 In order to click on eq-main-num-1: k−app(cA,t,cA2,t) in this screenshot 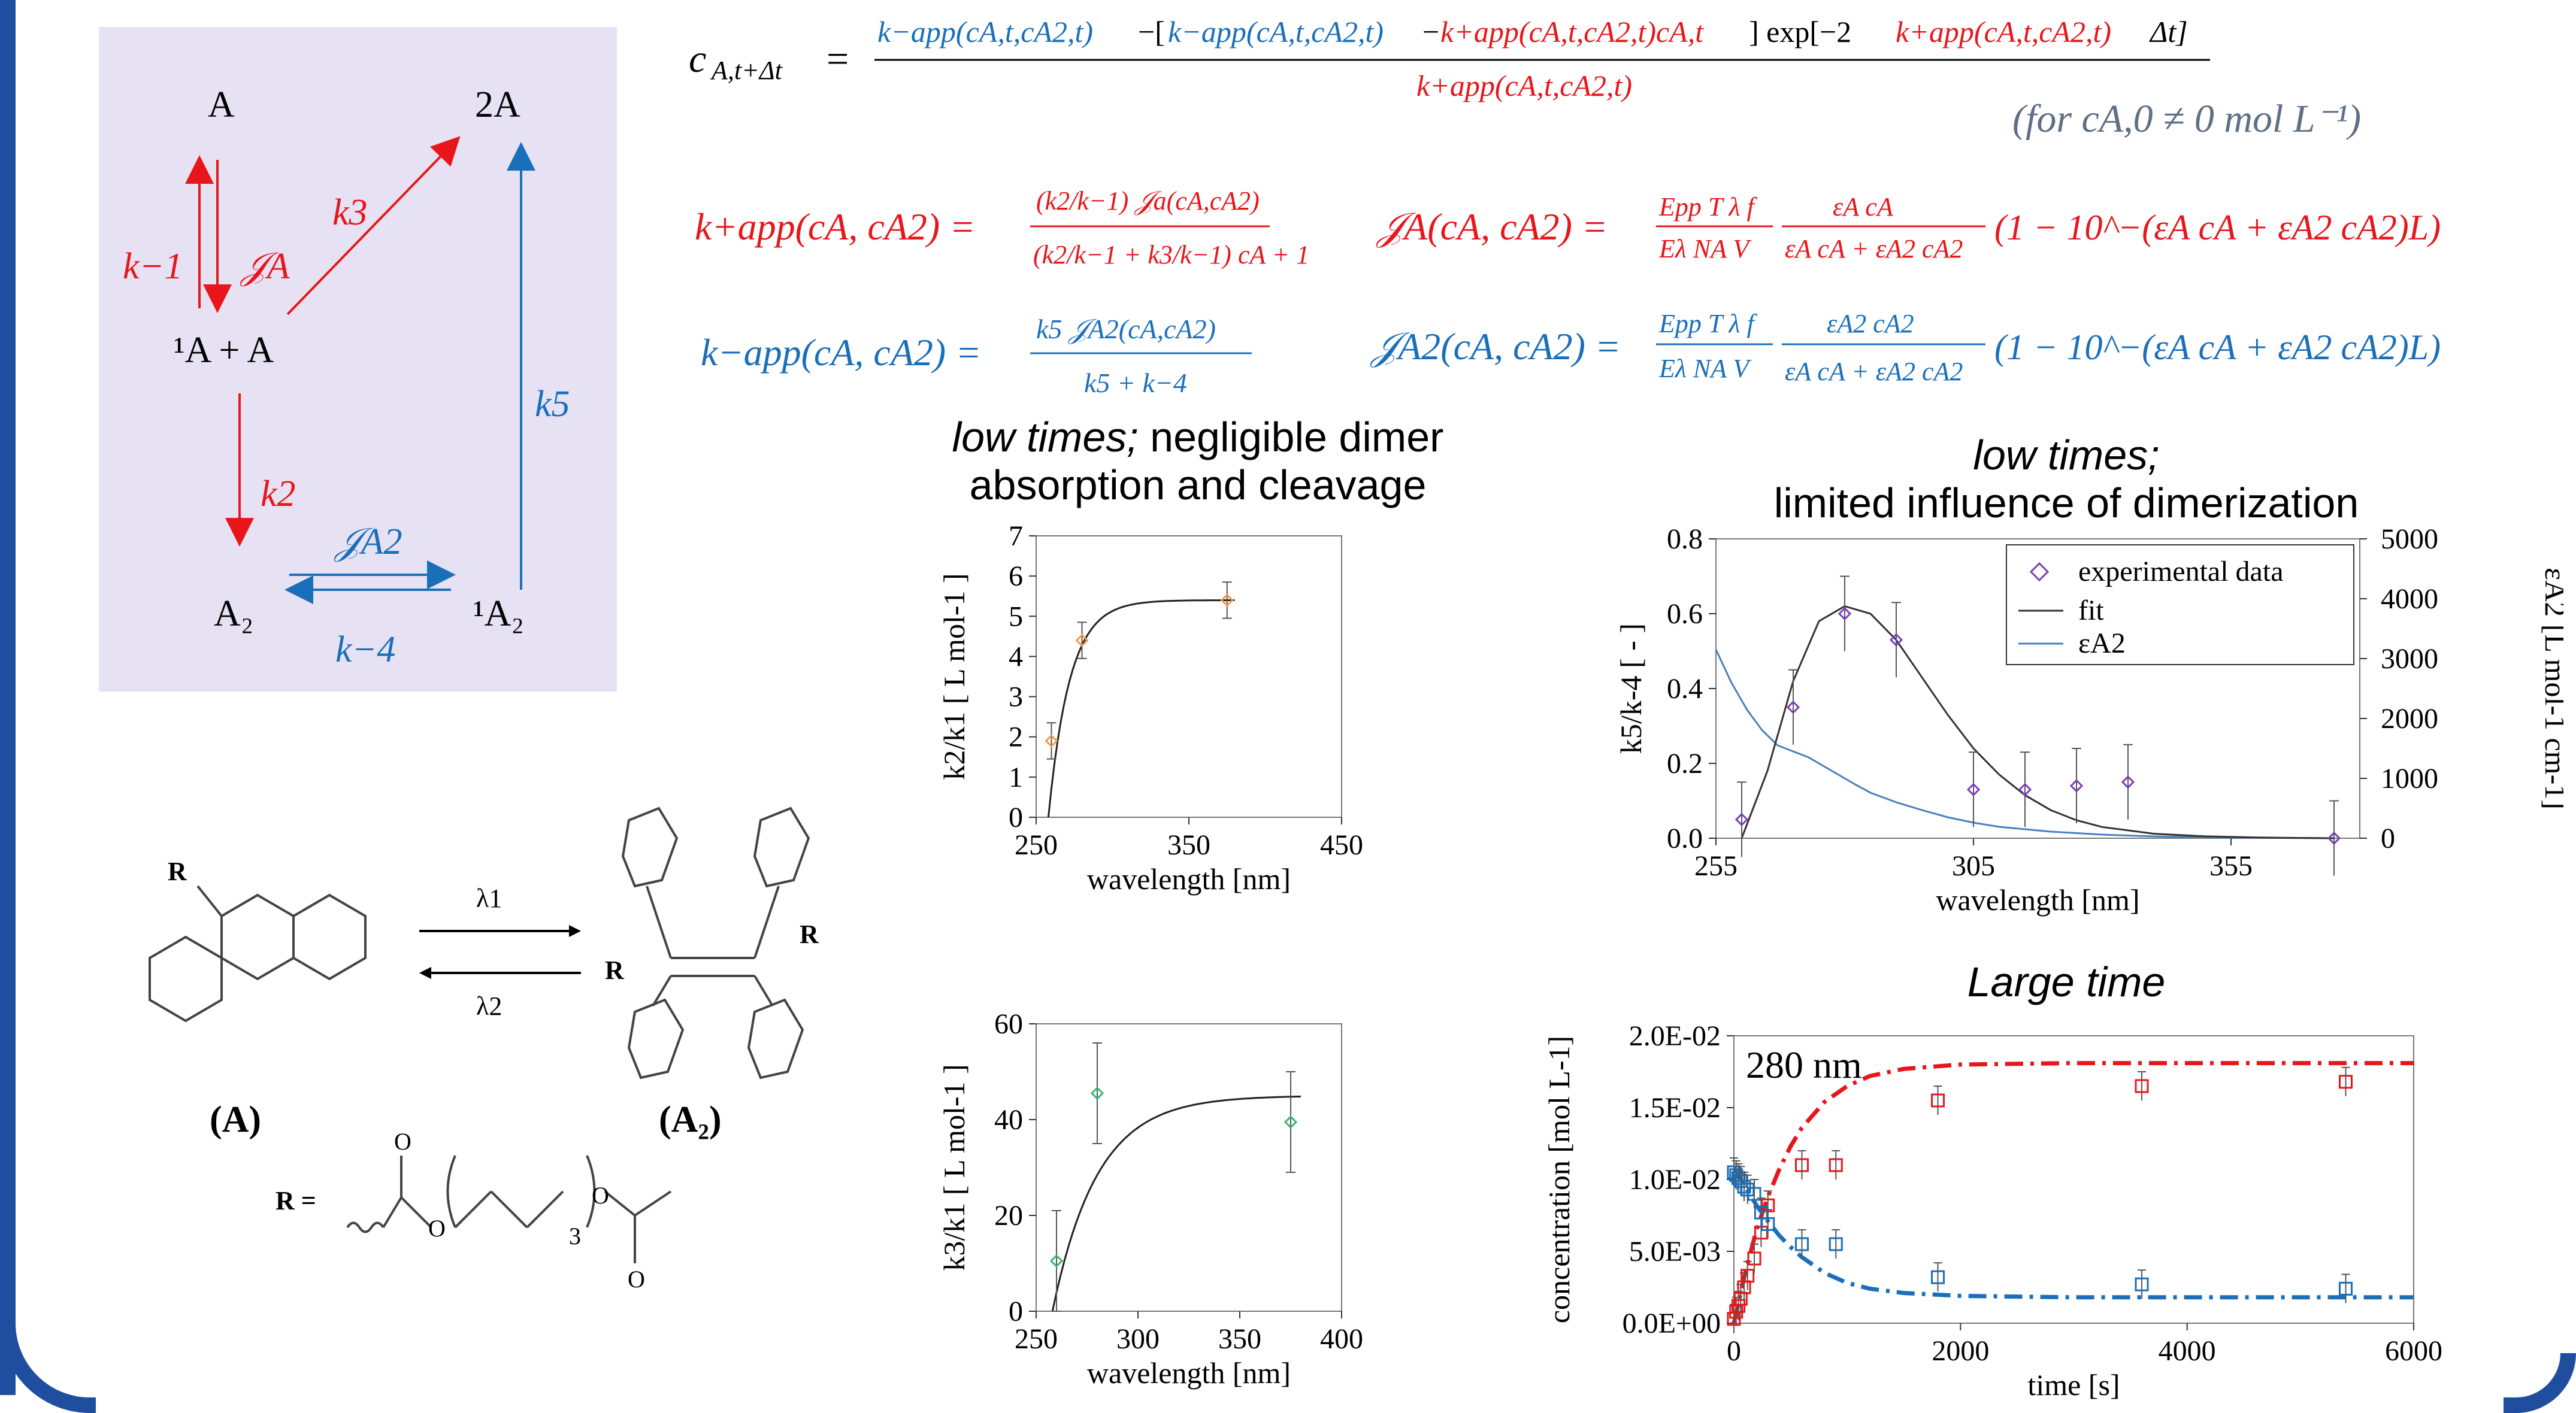, I will do `click(985, 31)`.